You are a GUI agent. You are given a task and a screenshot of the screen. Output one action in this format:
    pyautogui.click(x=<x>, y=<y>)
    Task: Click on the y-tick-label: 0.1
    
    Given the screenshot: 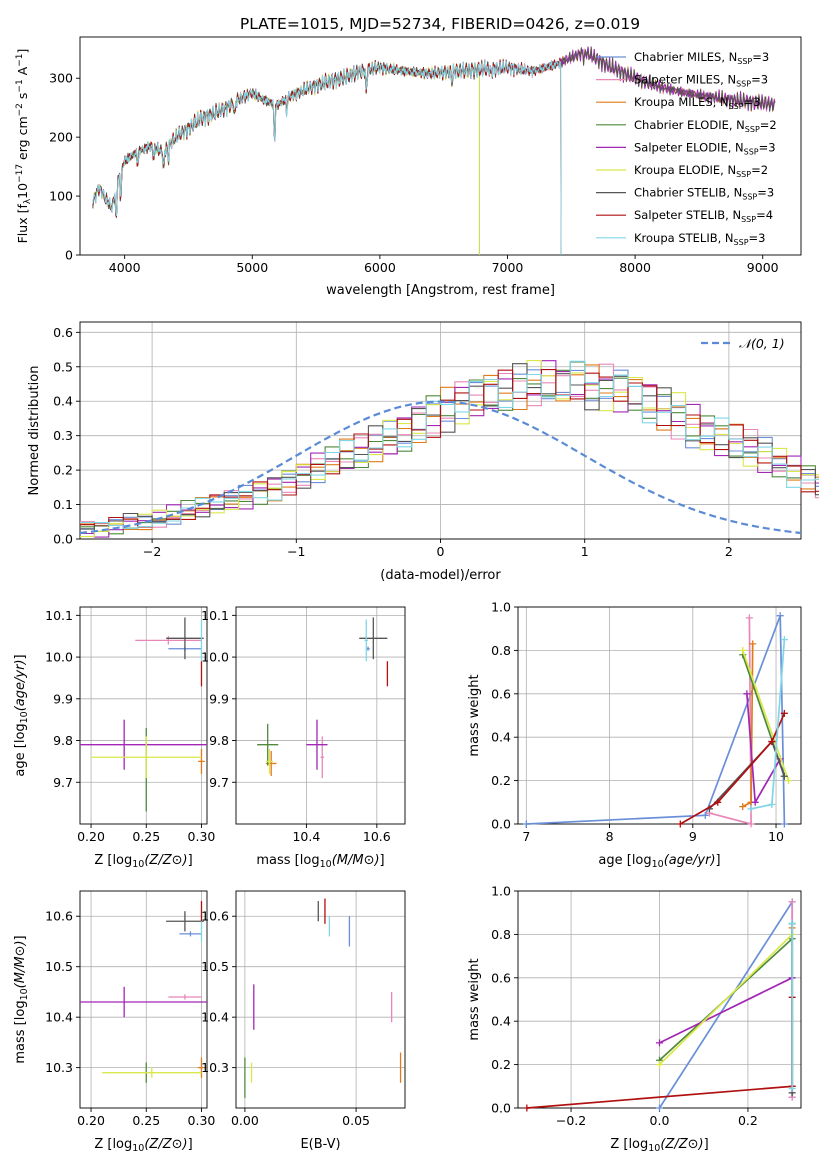 What is the action you would take?
    pyautogui.click(x=63, y=504)
    